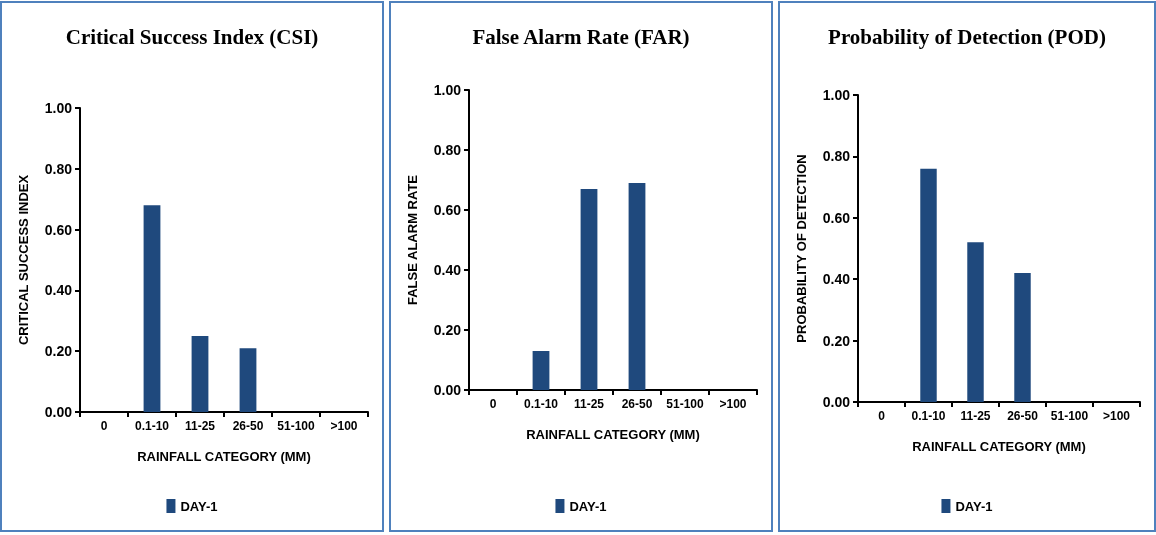 The image size is (1156, 535). Describe the element at coordinates (192, 37) in the screenshot. I see `chart-title: Critical Success Index (CSI)` at that location.